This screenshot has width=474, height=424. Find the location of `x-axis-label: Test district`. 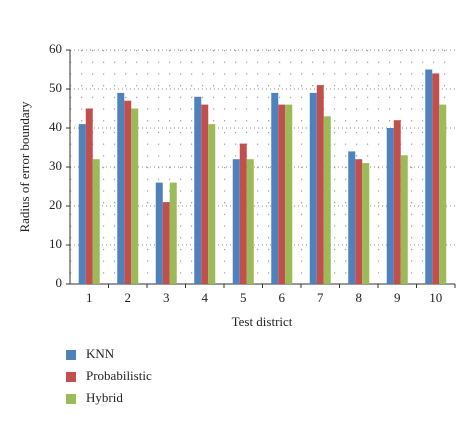

x-axis-label: Test district is located at coordinates (262, 321).